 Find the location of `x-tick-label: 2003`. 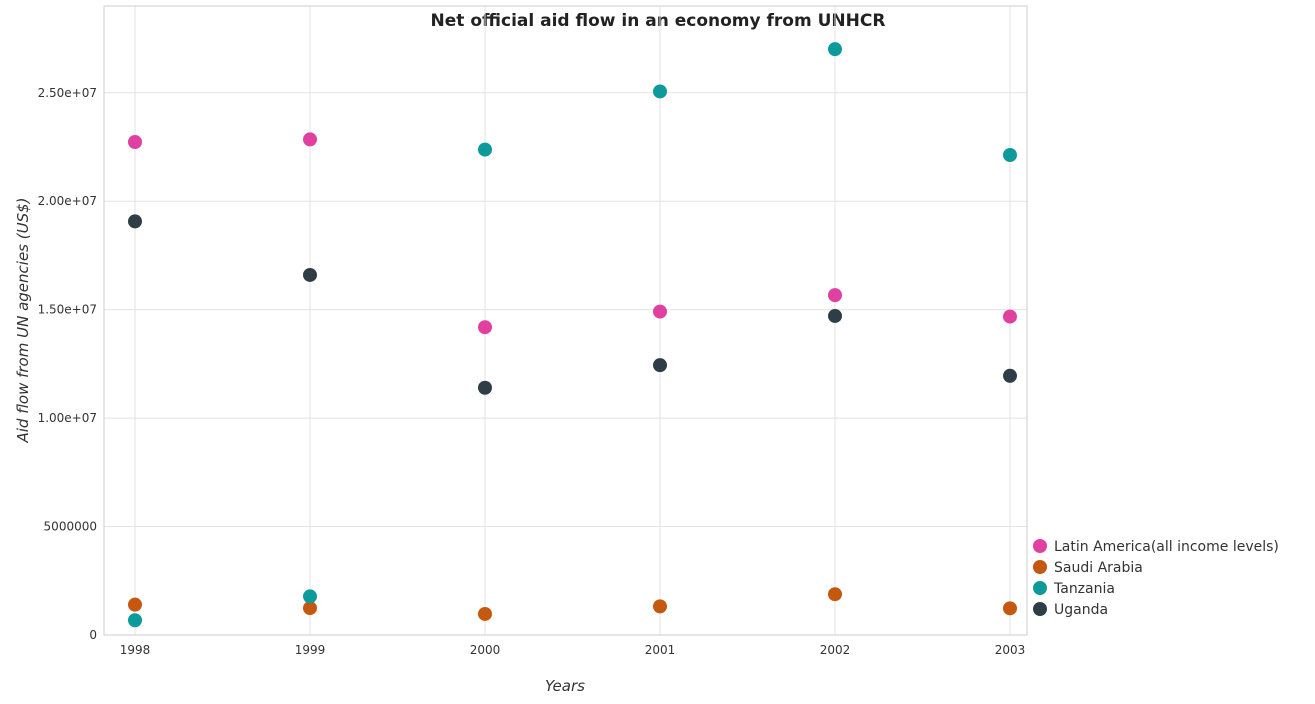

x-tick-label: 2003 is located at coordinates (1010, 650).